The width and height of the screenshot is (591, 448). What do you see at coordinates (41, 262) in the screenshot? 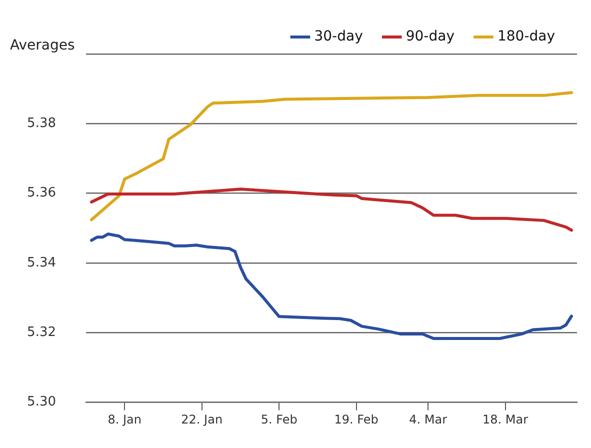
I see `y-tick-label: 5.34` at bounding box center [41, 262].